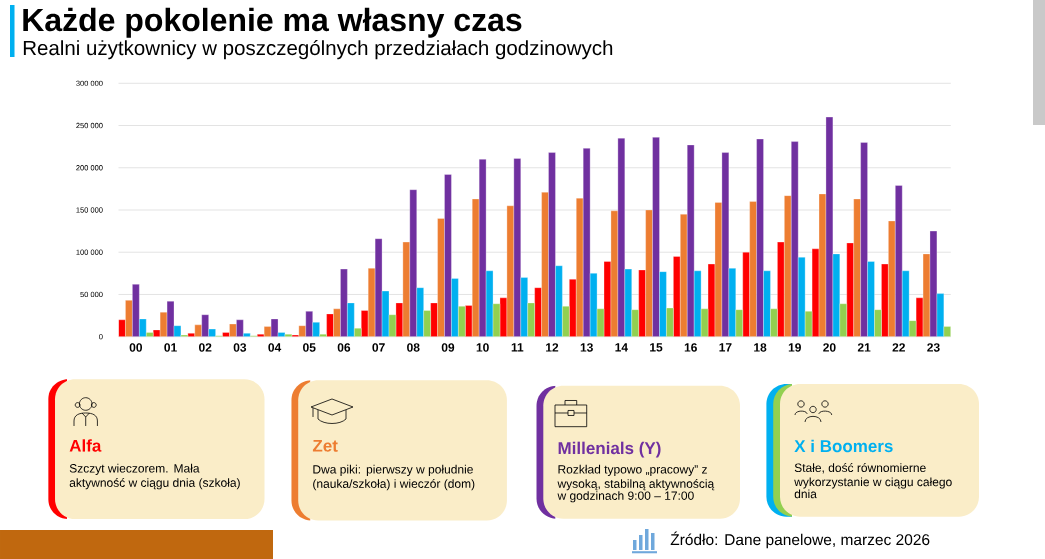  I want to click on x-tick-label: 19, so click(794, 347).